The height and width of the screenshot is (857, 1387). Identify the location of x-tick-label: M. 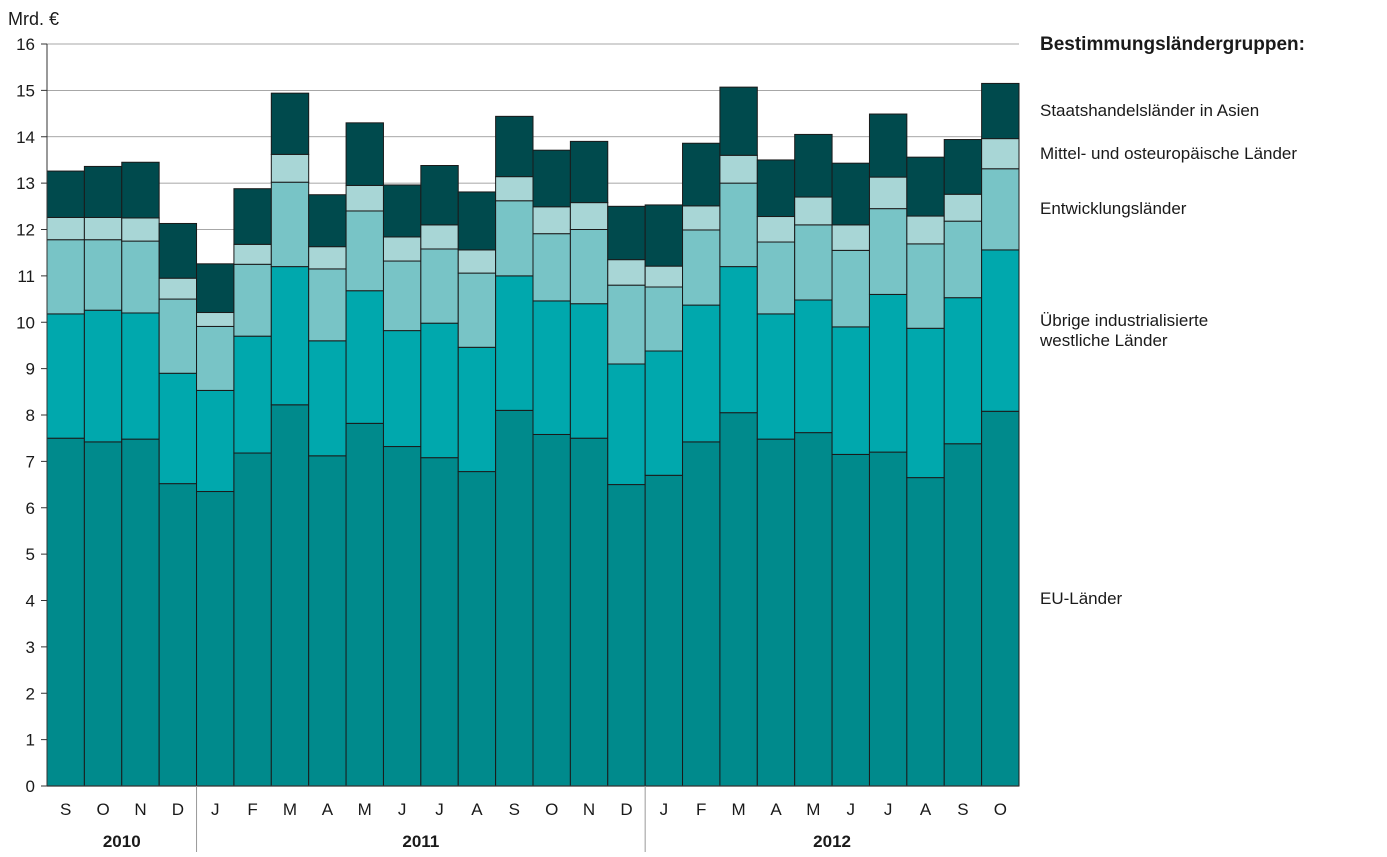
(290, 809).